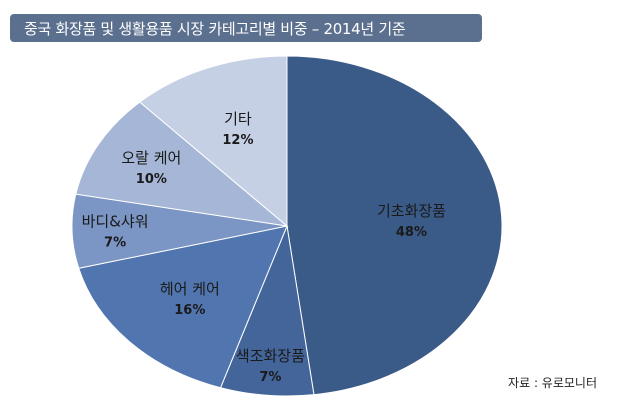 The height and width of the screenshot is (406, 617). Describe the element at coordinates (411, 211) in the screenshot. I see `slice-label: 기초화장품` at that location.